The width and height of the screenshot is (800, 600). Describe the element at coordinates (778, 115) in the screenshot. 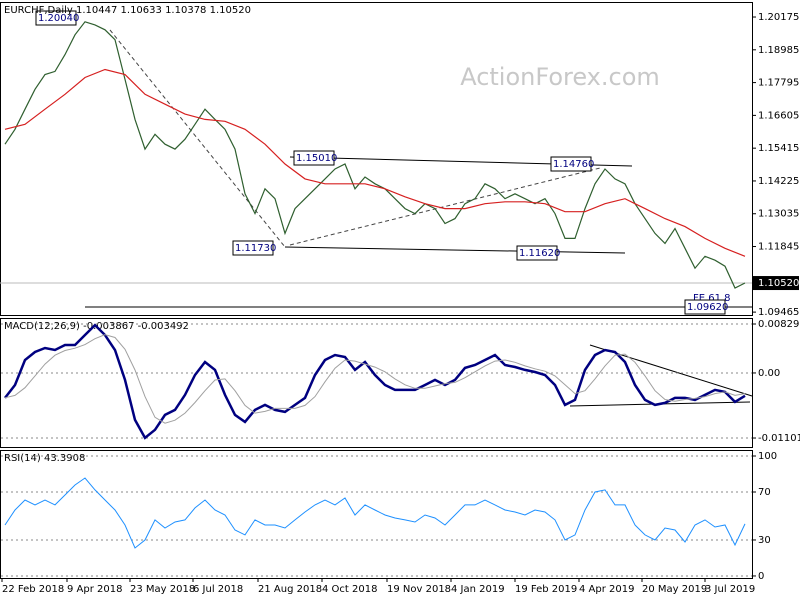

I see `y-tick-label: 1.16605` at that location.